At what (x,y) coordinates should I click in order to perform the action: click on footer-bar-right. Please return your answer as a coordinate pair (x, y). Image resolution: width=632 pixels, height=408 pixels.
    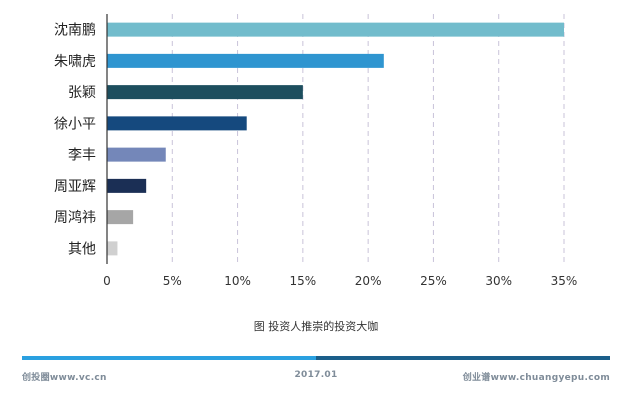
    Looking at the image, I should click on (463, 358).